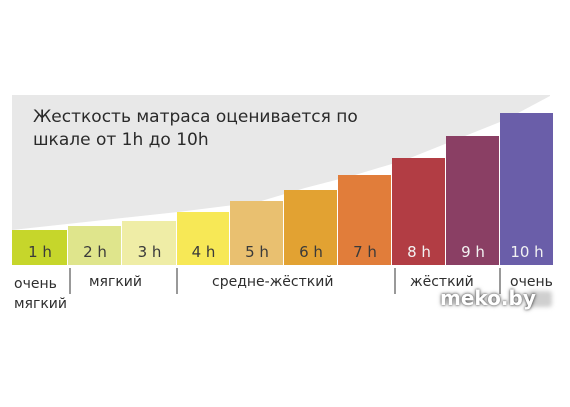  What do you see at coordinates (273, 282) in the screenshot?
I see `category-medium-firm: средне-жёсткий` at bounding box center [273, 282].